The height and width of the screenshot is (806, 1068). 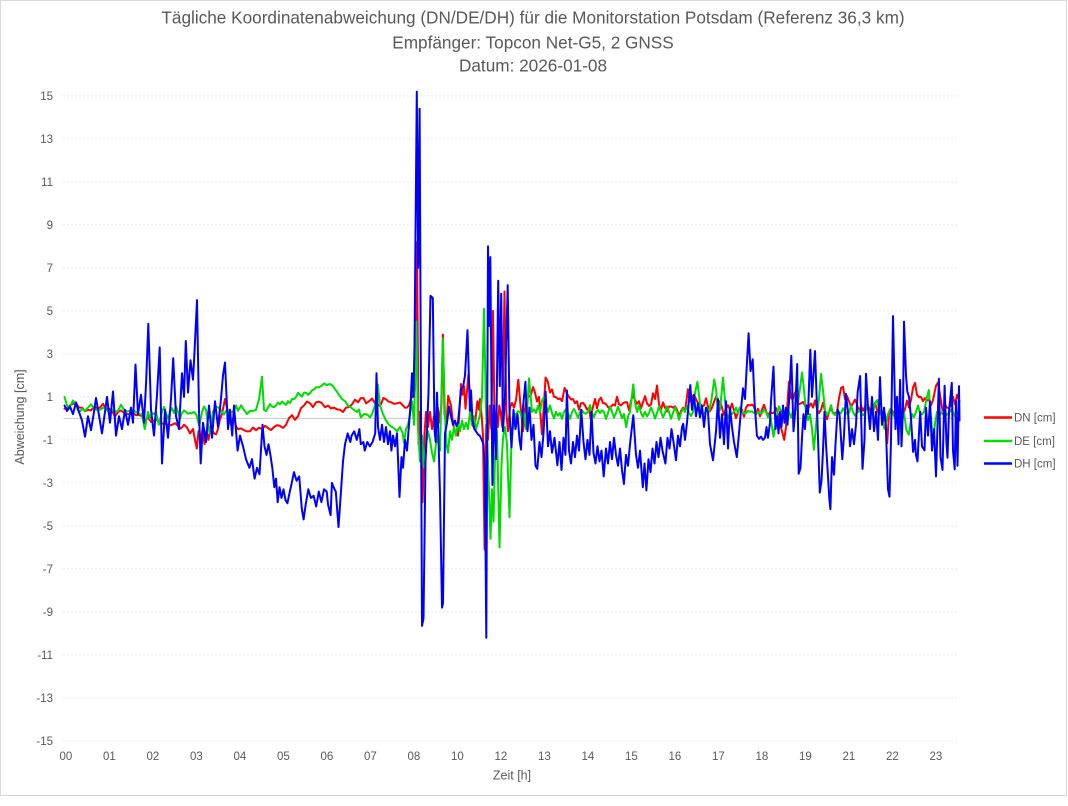 I want to click on svg-text: 19, so click(x=805, y=757).